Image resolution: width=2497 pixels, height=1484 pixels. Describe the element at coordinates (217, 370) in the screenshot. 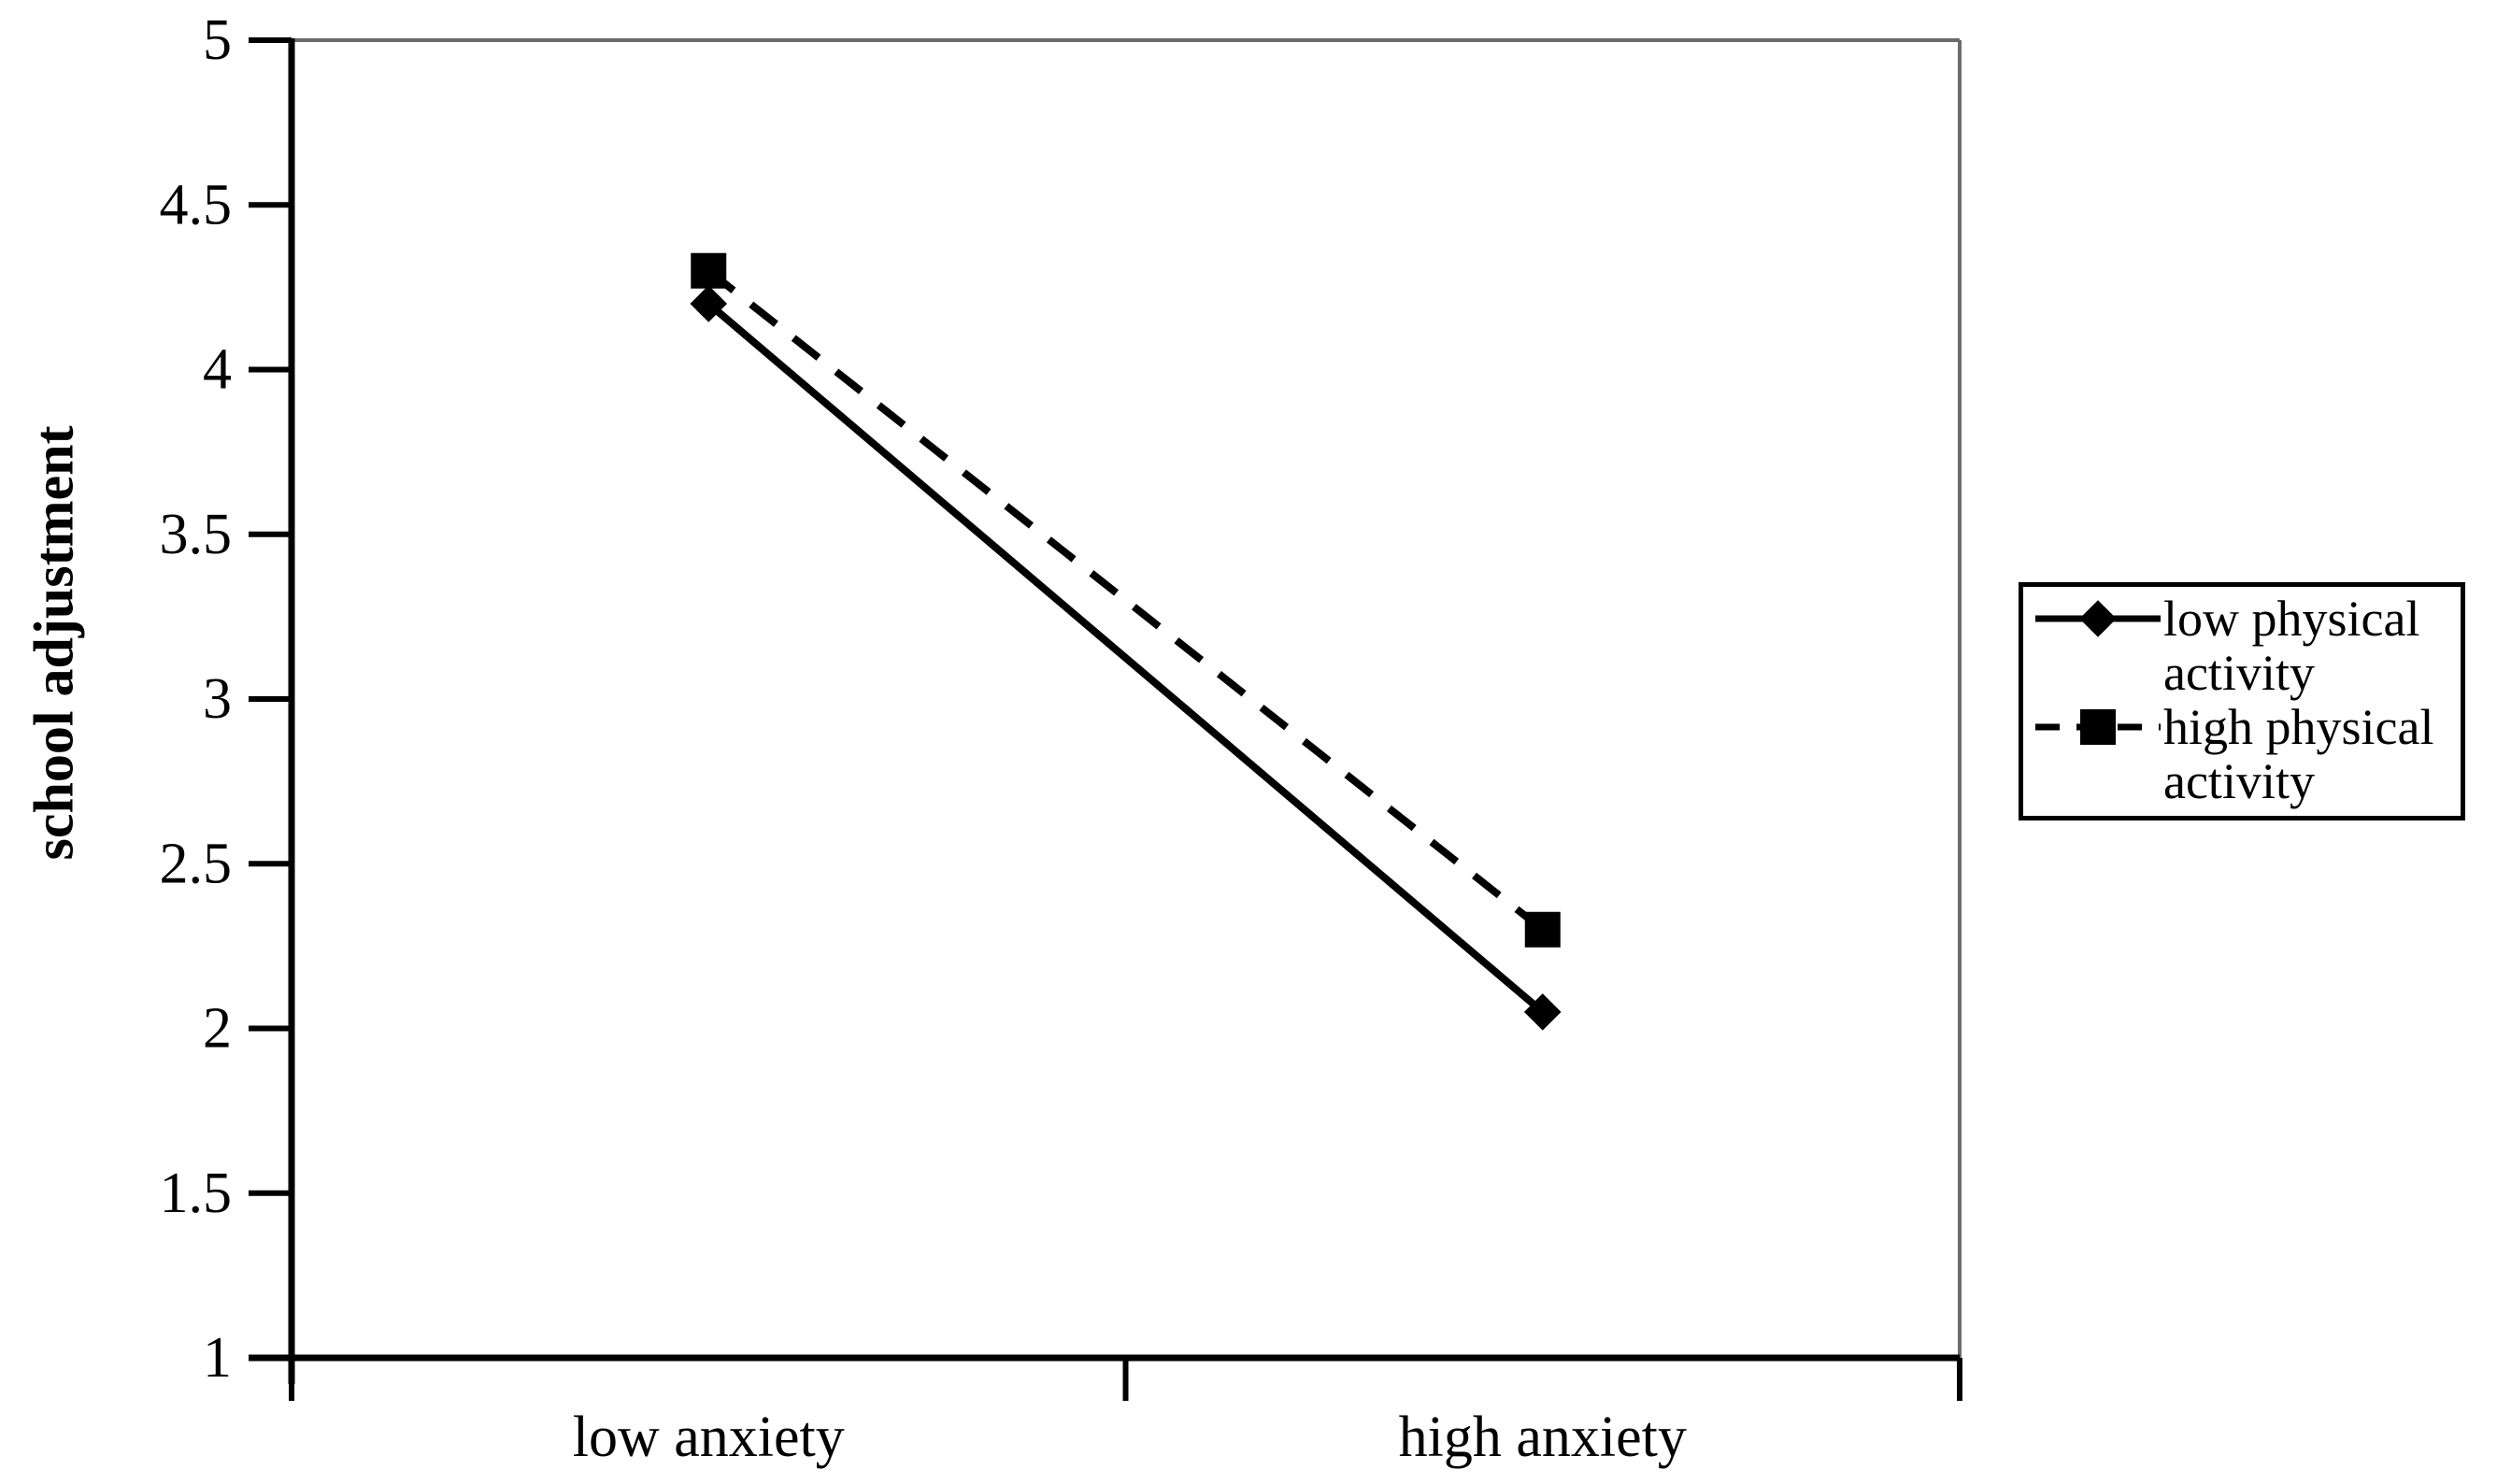

I see `y-tick-label: 4` at that location.